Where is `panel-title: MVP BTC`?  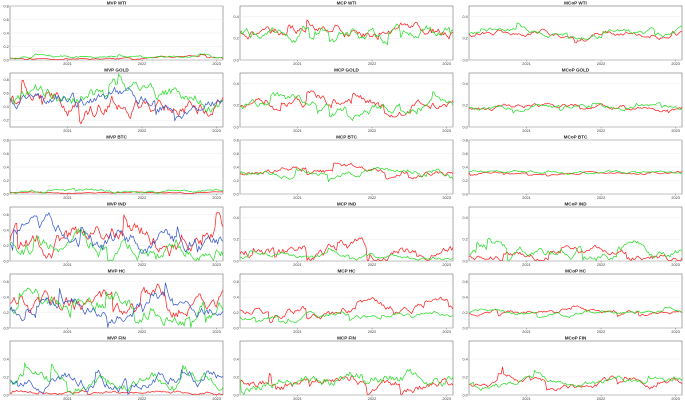
panel-title: MVP BTC is located at coordinates (116, 137).